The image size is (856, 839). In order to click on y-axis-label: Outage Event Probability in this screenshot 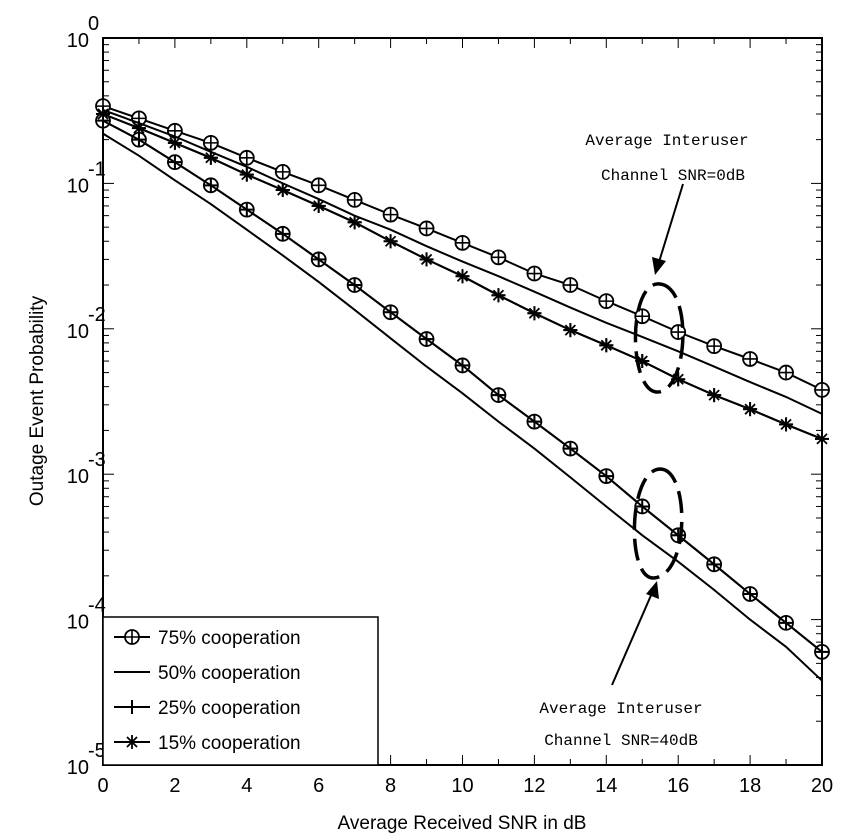, I will do `click(37, 400)`.